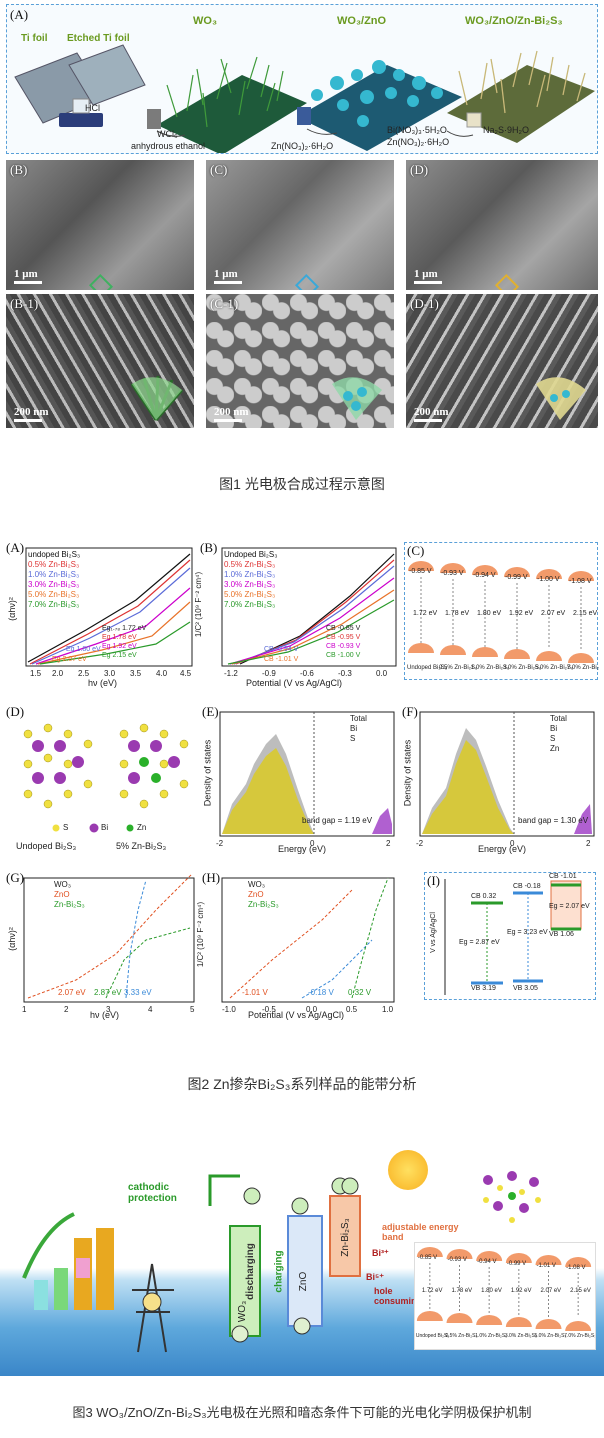 This screenshot has height=1438, width=604. What do you see at coordinates (410, 711) in the screenshot?
I see `panel-label-2f: (F)` at bounding box center [410, 711].